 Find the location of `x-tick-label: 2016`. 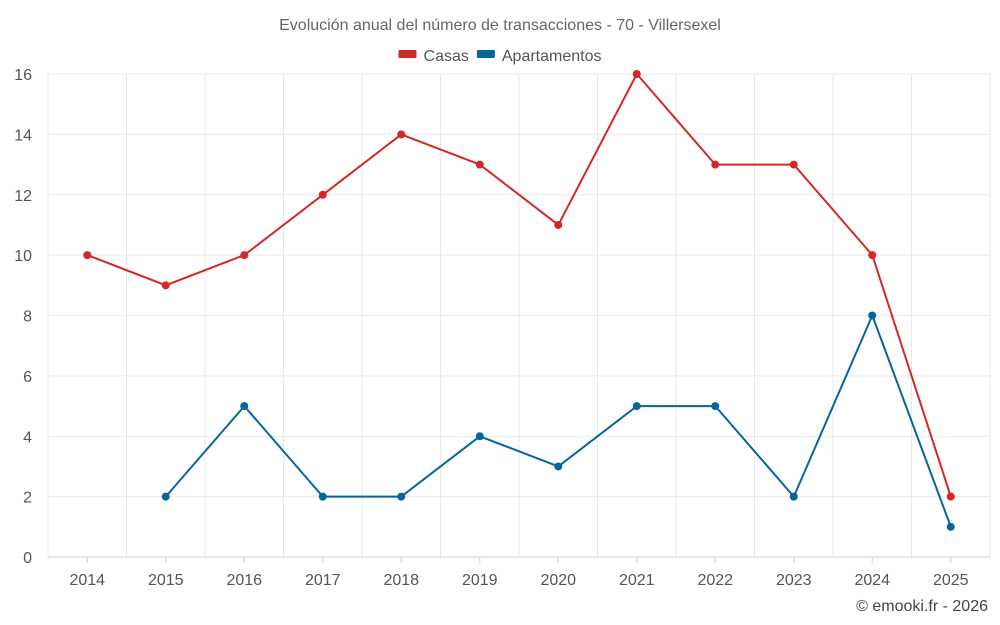

x-tick-label: 2016 is located at coordinates (244, 580).